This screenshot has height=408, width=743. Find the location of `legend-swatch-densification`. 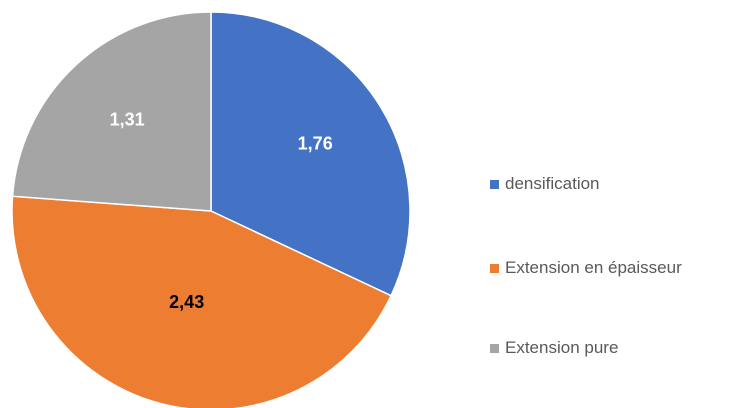

legend-swatch-densification is located at coordinates (494, 184).